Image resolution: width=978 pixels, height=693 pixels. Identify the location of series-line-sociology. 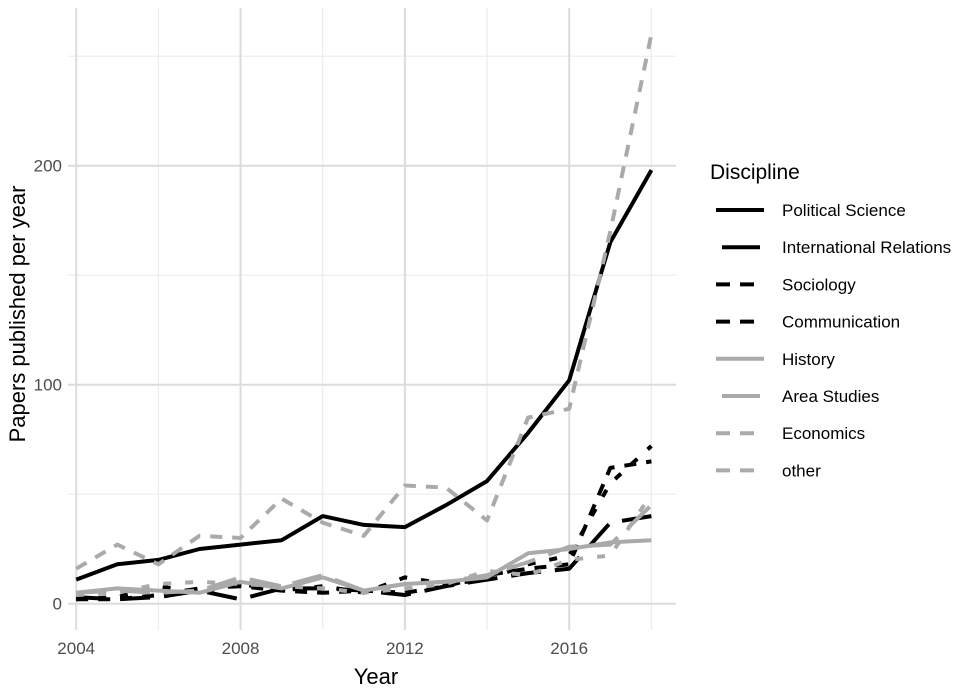
(364, 523).